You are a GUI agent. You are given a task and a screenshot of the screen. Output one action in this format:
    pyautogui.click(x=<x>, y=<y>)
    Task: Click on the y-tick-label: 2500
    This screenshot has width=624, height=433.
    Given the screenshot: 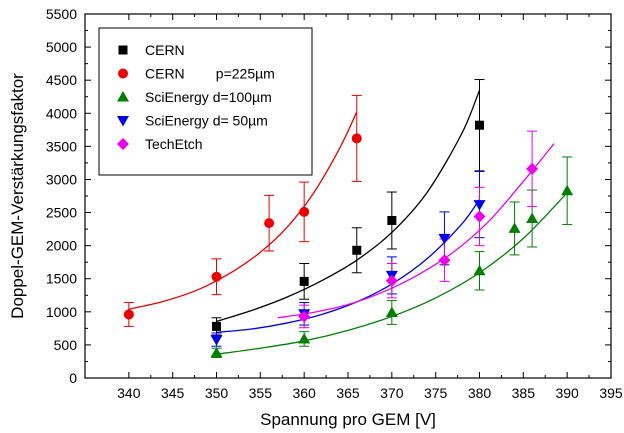 What is the action you would take?
    pyautogui.click(x=61, y=213)
    